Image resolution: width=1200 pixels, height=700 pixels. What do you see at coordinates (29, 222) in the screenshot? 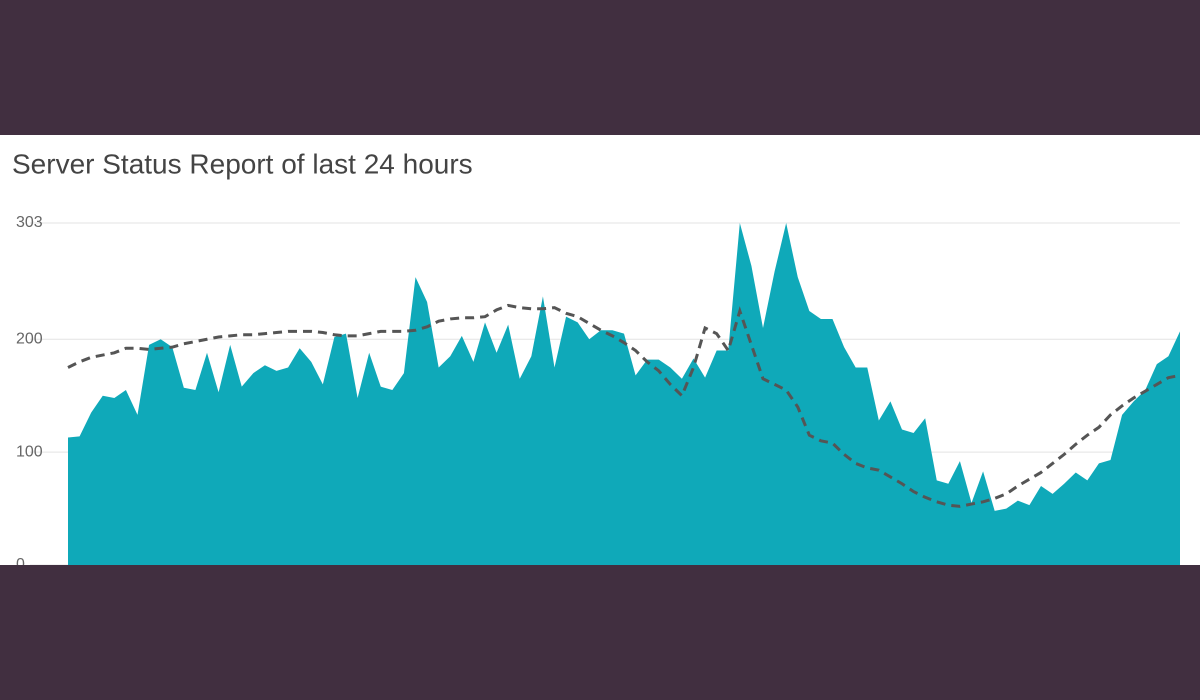
I see `y-tick-label: 303` at bounding box center [29, 222].